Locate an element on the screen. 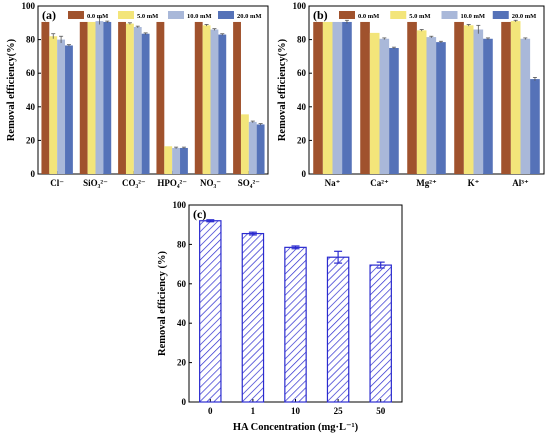  x-tick-label: 25 is located at coordinates (339, 411).